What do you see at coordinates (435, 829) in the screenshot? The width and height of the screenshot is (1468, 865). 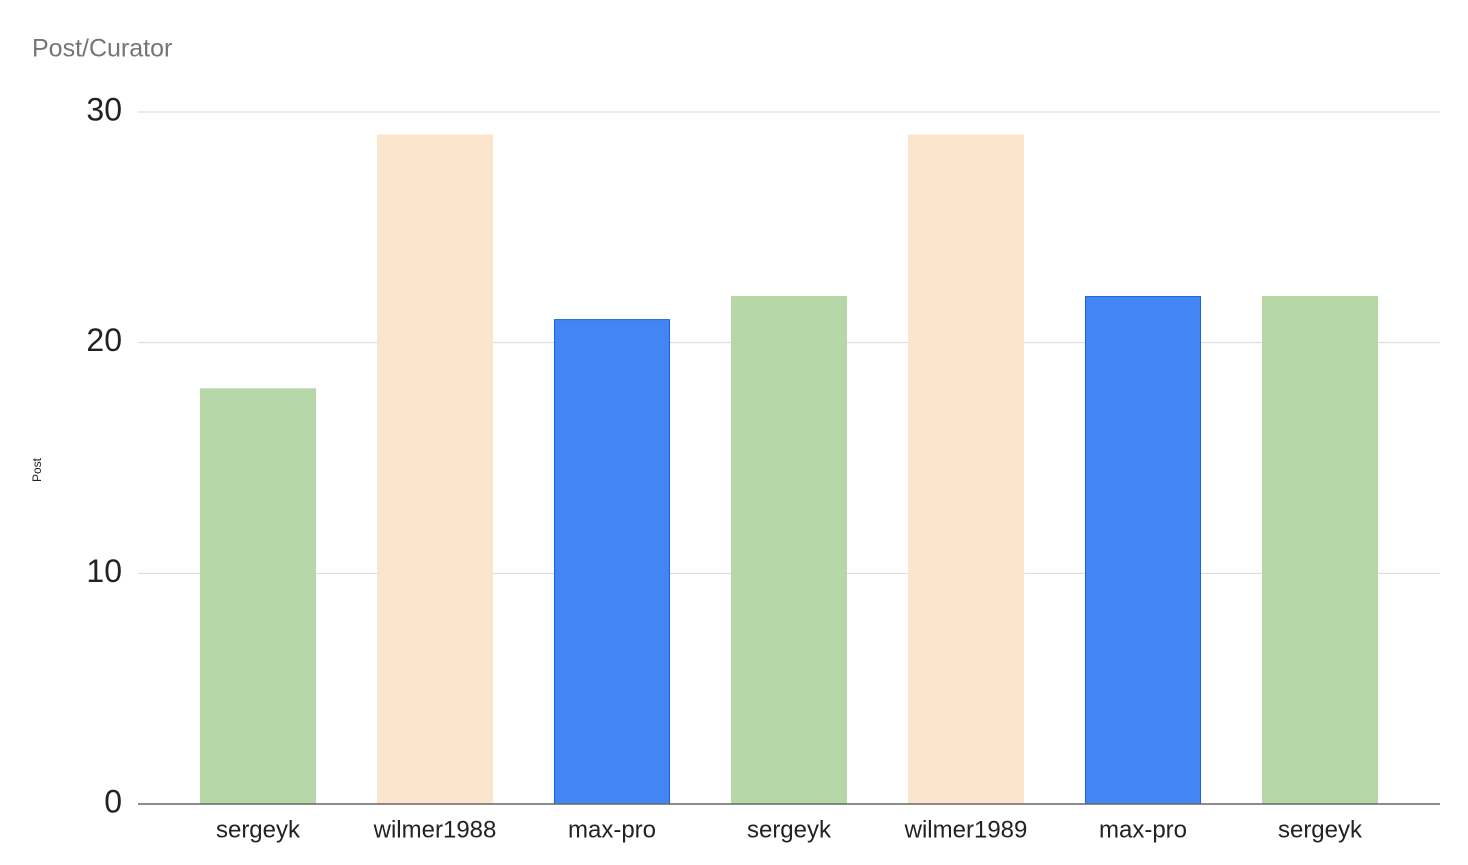 I see `x-tick-label: wilmer1988` at bounding box center [435, 829].